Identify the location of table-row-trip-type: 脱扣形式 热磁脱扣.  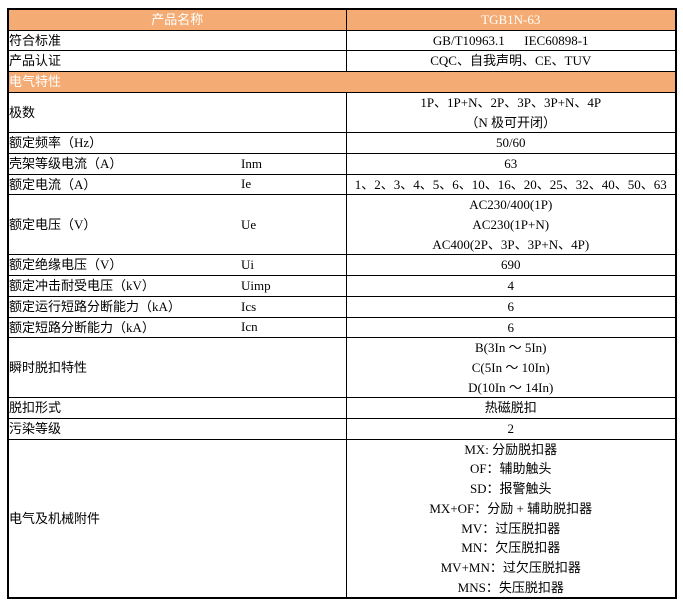
(342, 408).